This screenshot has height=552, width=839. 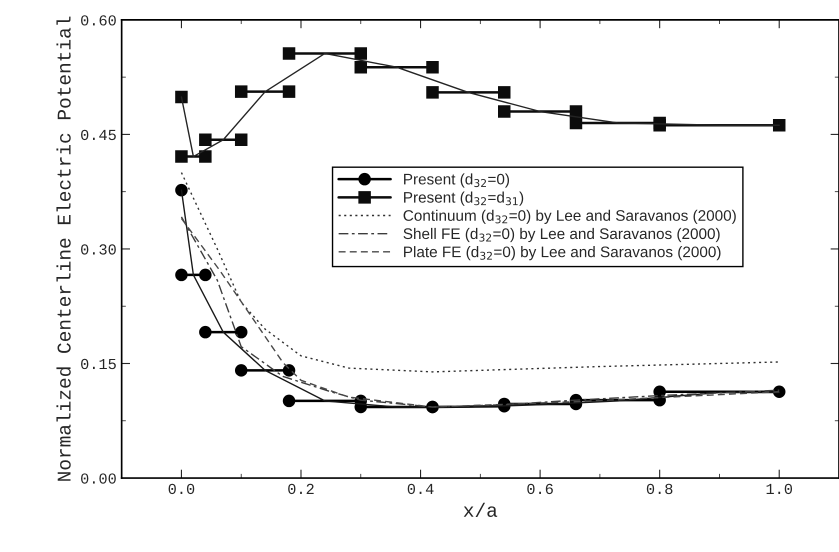 I want to click on x-tick-label: 0.4, so click(x=421, y=489).